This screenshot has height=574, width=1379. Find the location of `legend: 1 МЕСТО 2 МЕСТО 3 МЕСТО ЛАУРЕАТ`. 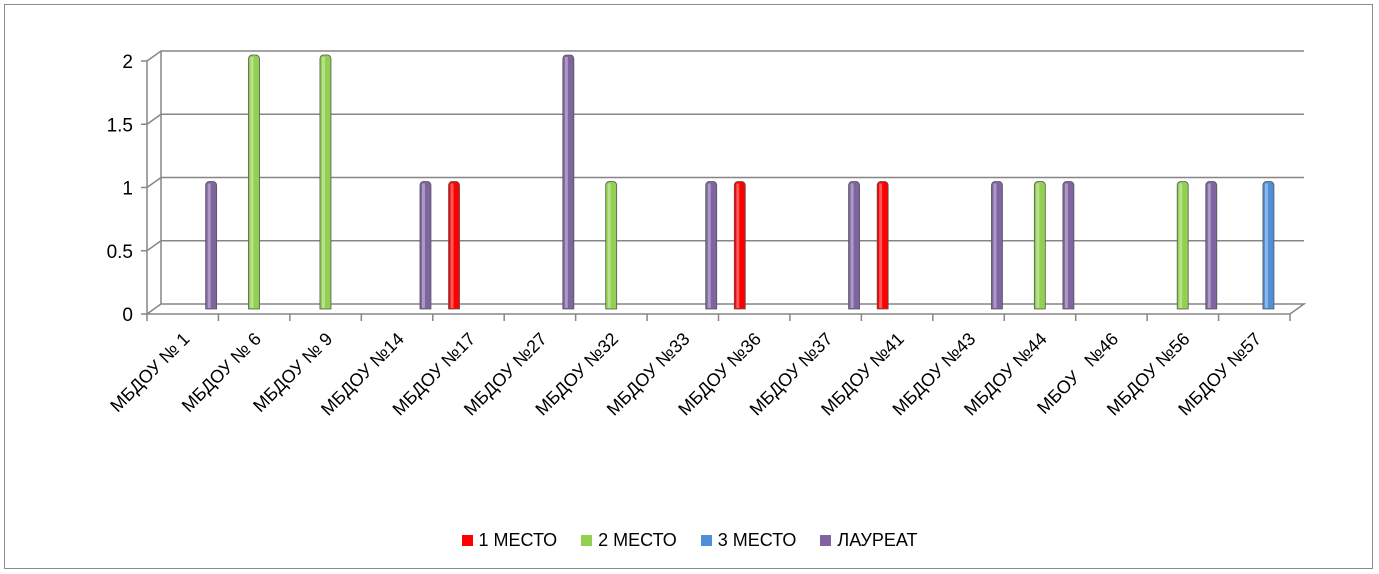

legend: 1 МЕСТО 2 МЕСТО 3 МЕСТО ЛАУРЕАТ is located at coordinates (689, 540).